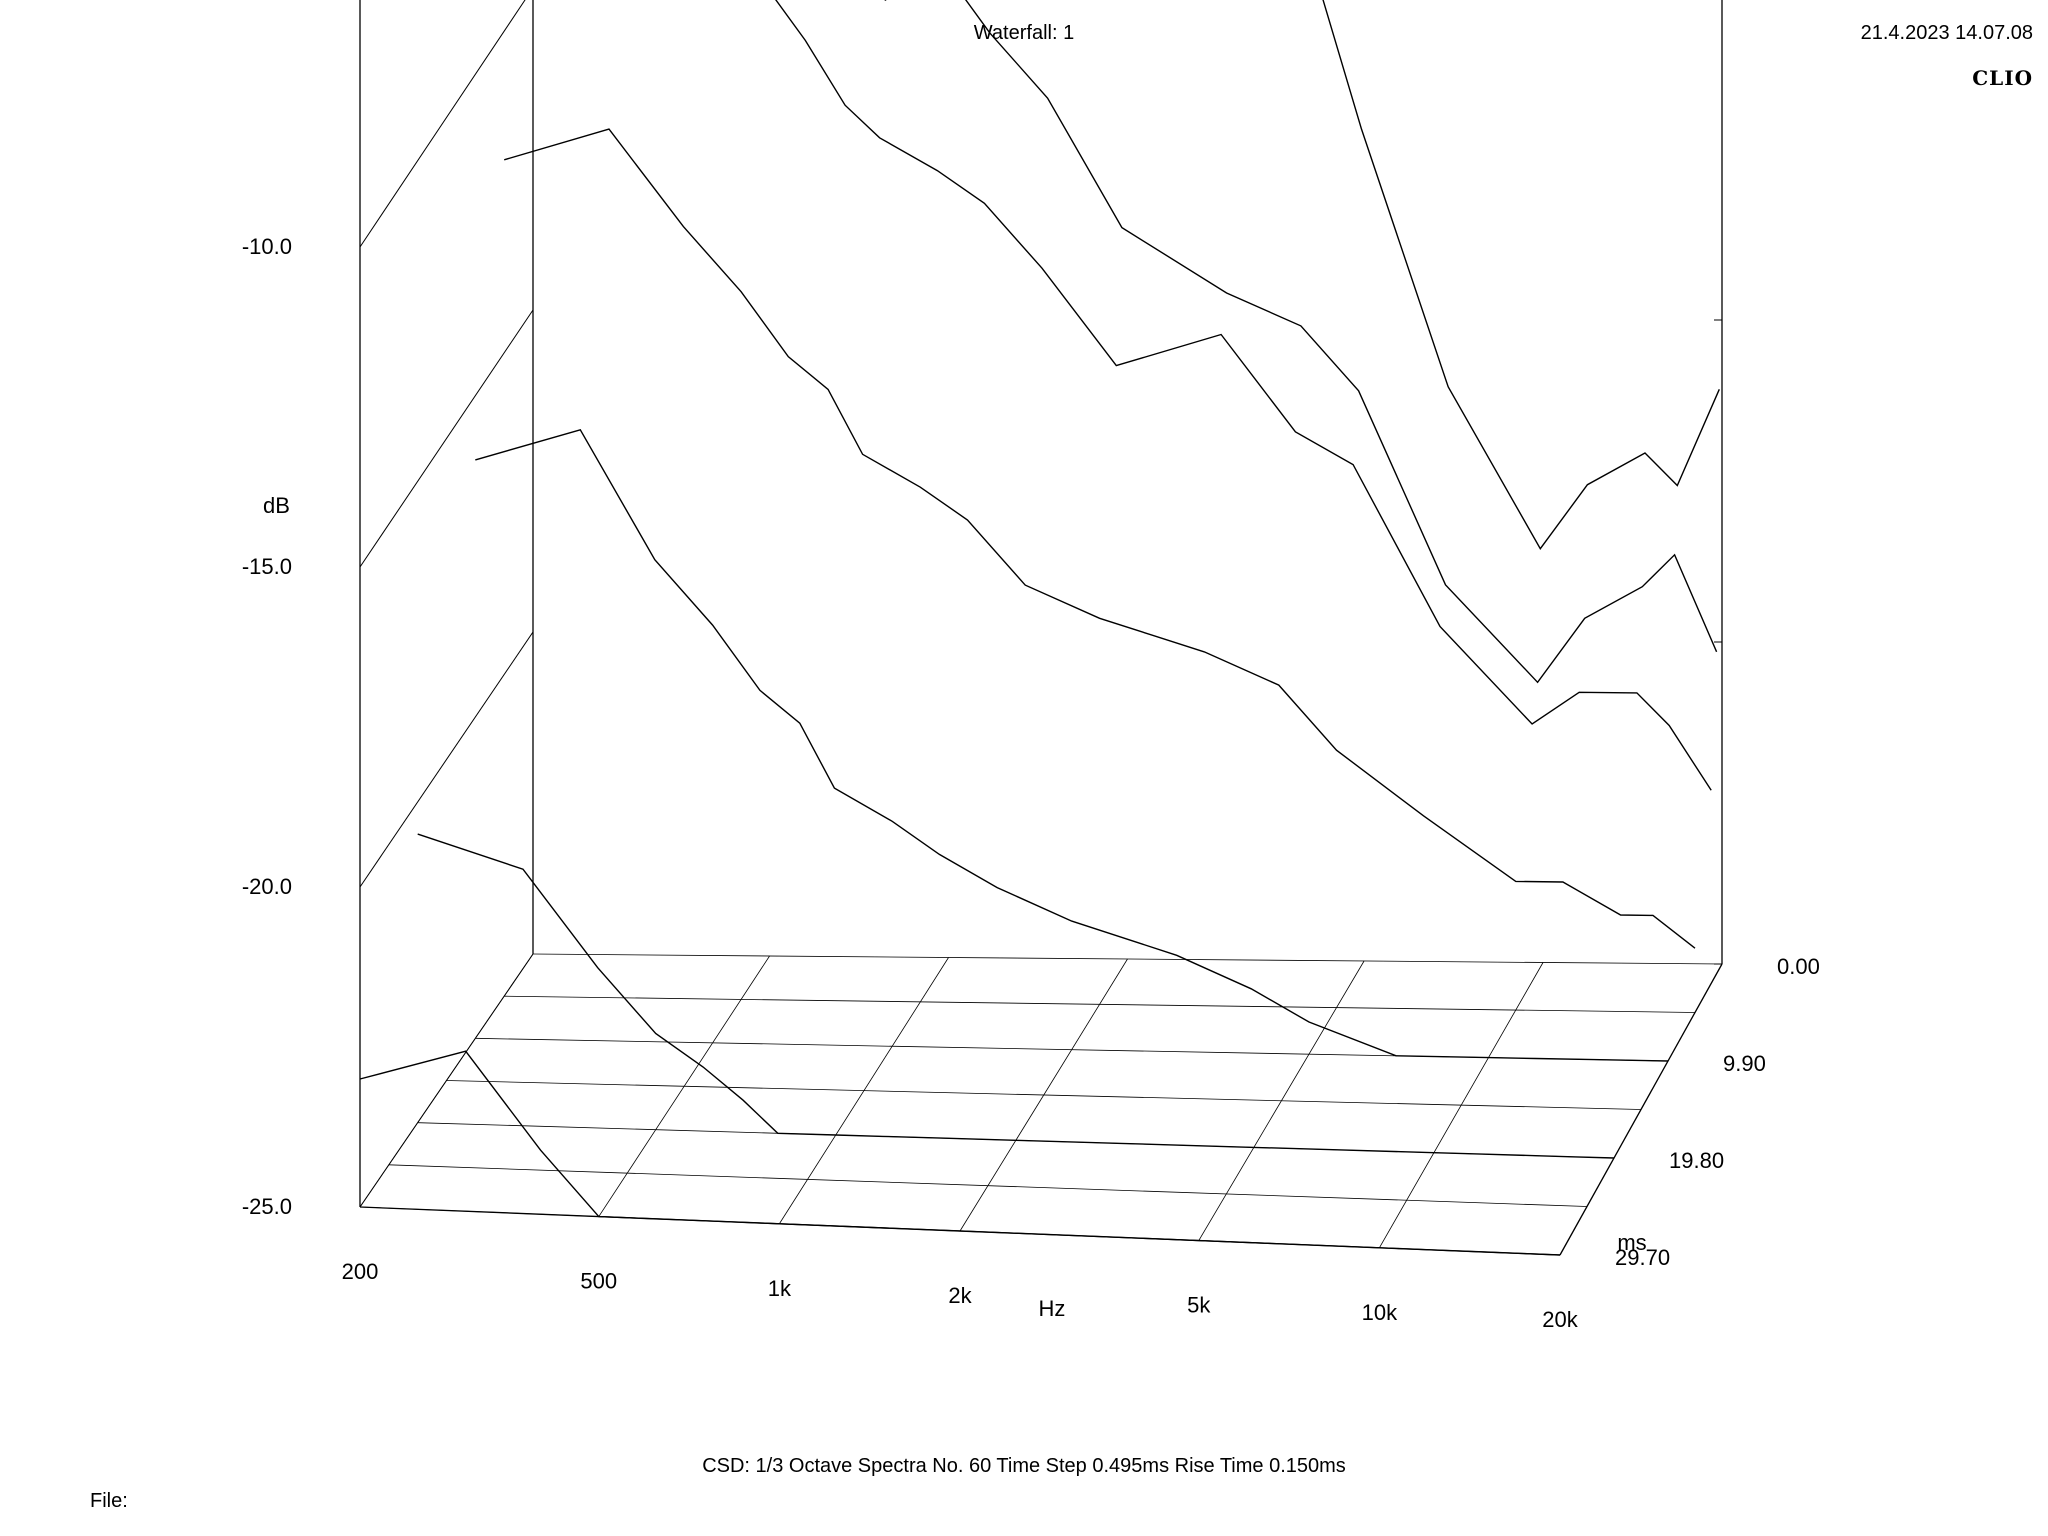 Image resolution: width=2048 pixels, height=1536 pixels. I want to click on y-tick-label: -10.0, so click(267, 246).